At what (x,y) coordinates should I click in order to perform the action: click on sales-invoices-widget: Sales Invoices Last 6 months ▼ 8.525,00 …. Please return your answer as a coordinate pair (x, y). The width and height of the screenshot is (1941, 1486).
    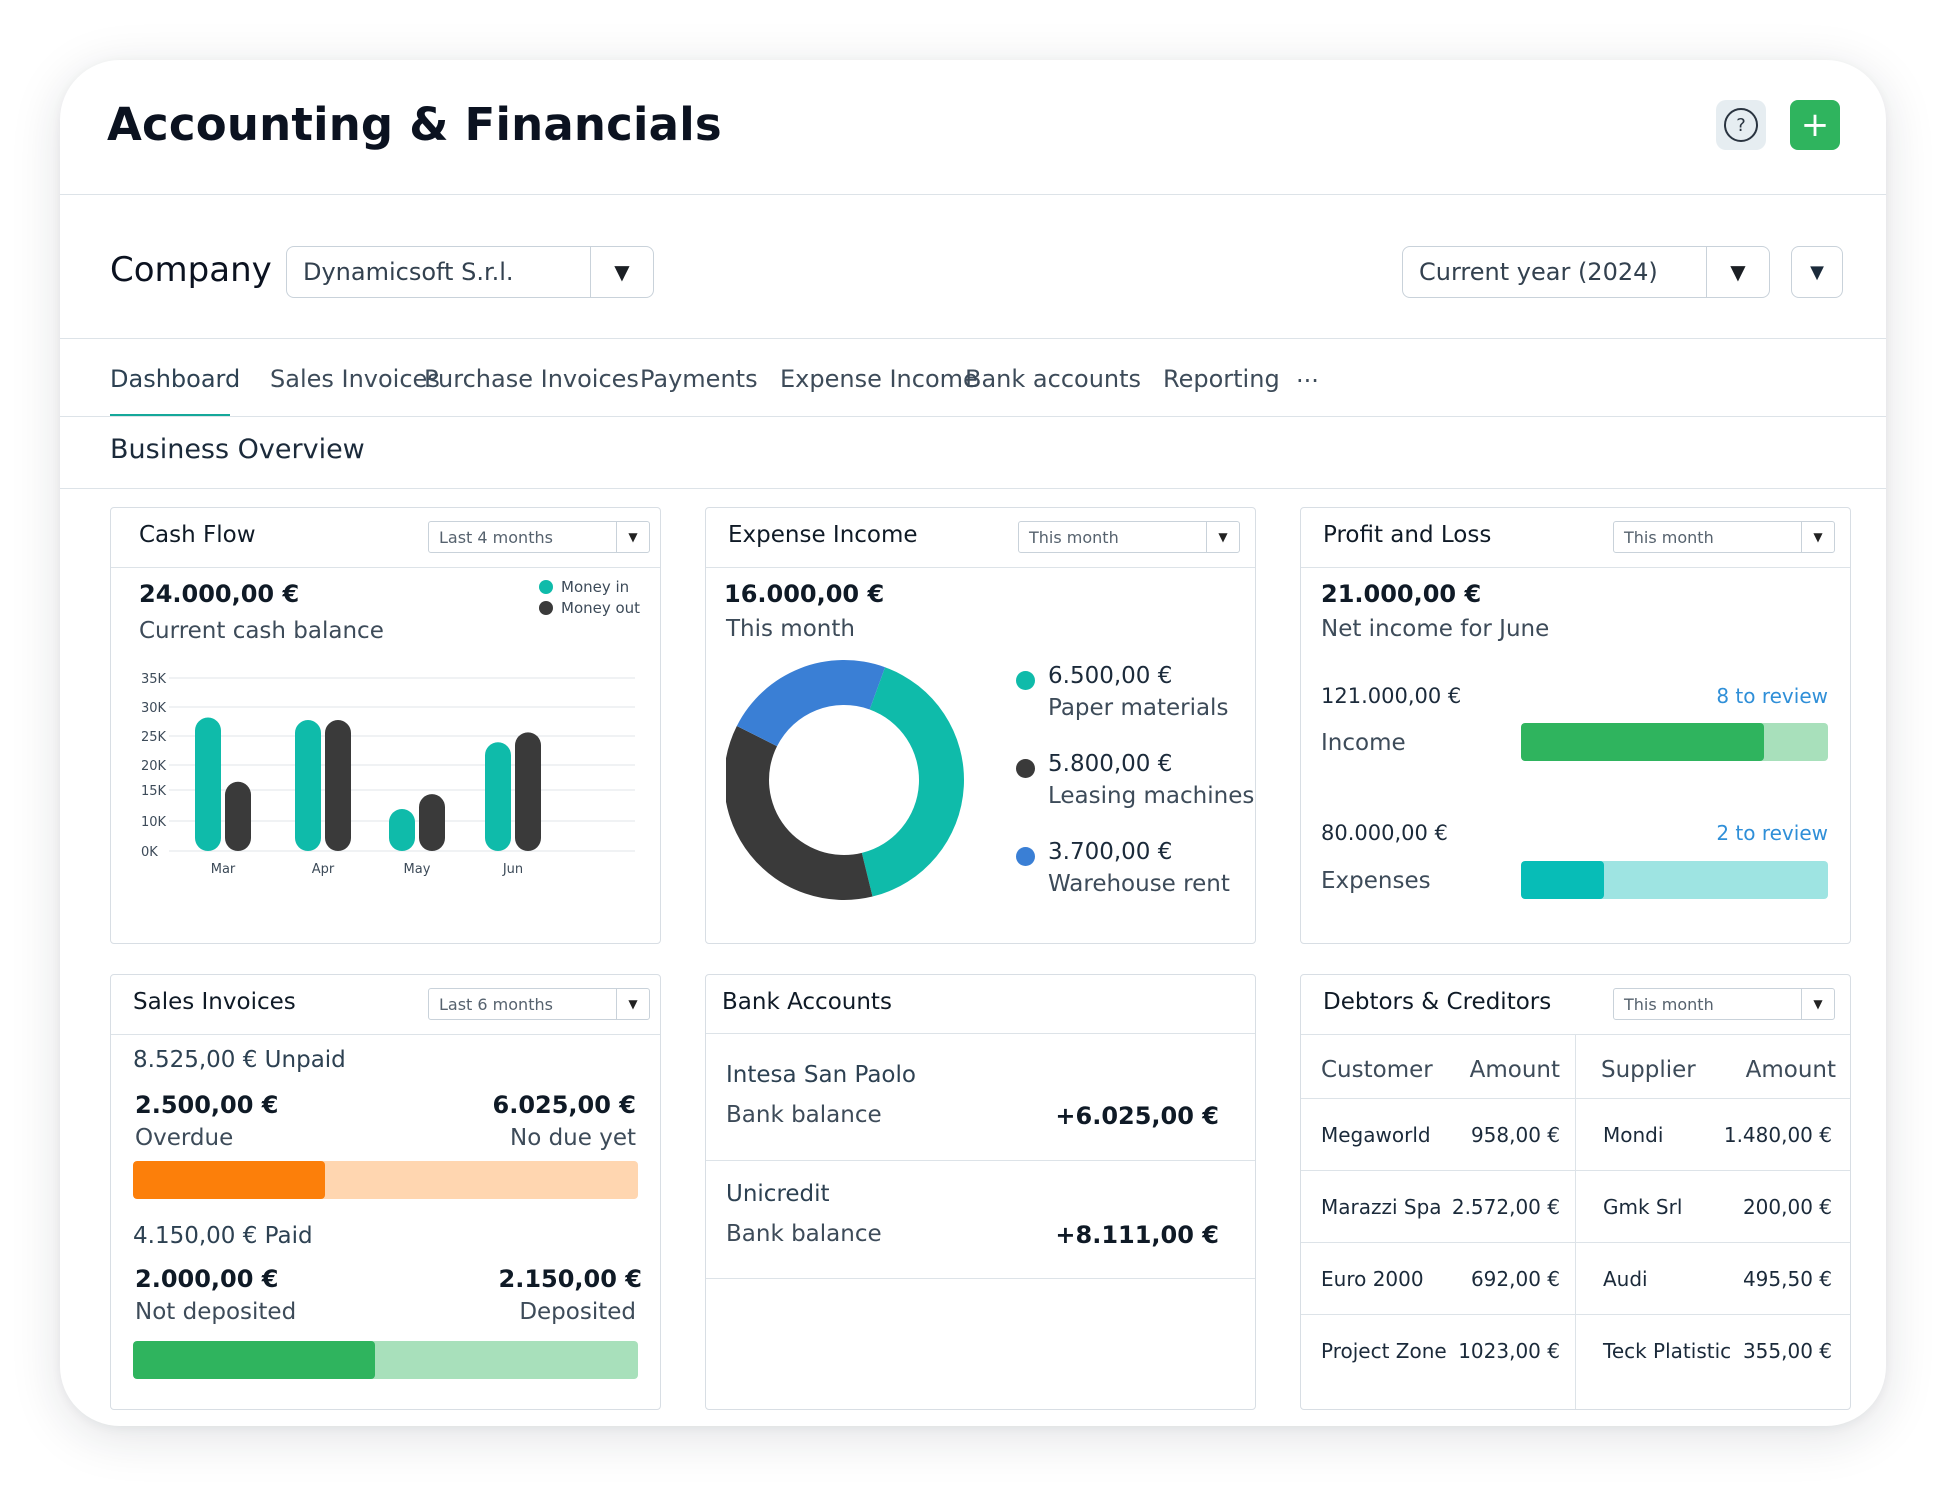
    Looking at the image, I should click on (385, 1192).